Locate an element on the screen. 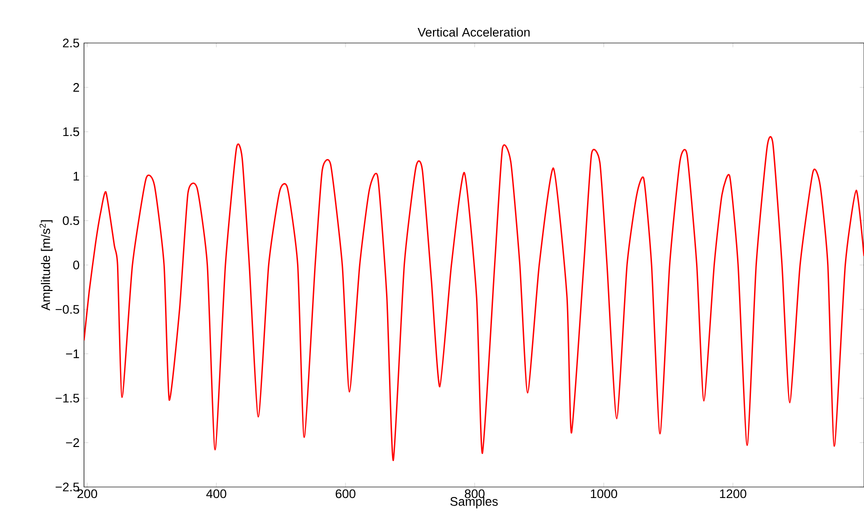 The width and height of the screenshot is (864, 531). y-tick-label: 2 is located at coordinates (76, 87).